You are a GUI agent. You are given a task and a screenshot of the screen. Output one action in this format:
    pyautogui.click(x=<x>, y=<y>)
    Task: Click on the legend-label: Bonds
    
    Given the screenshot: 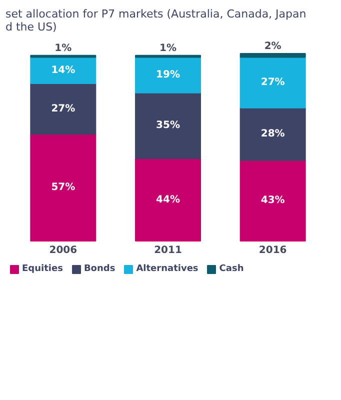 What is the action you would take?
    pyautogui.click(x=100, y=269)
    